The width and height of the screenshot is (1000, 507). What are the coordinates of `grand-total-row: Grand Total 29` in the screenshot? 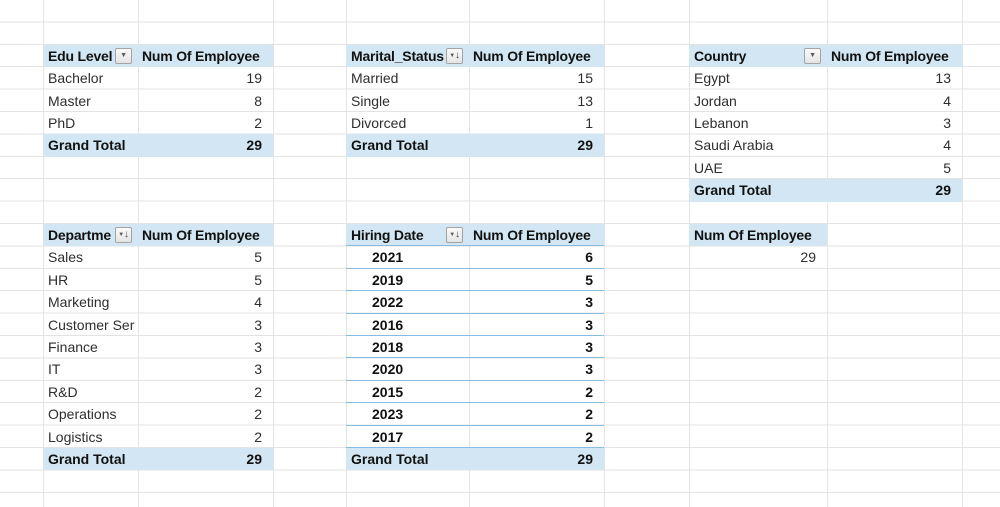 It's located at (475, 145).